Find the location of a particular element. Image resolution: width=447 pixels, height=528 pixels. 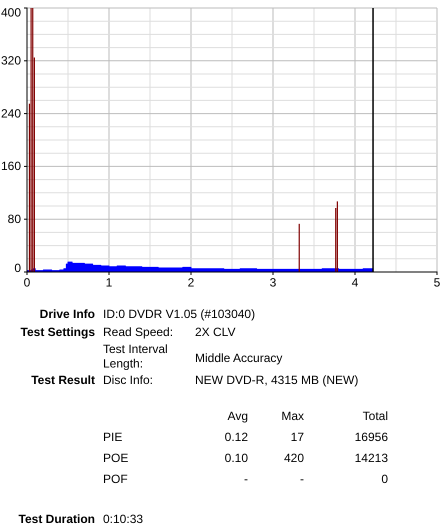

text: 0:10:33 is located at coordinates (123, 519).